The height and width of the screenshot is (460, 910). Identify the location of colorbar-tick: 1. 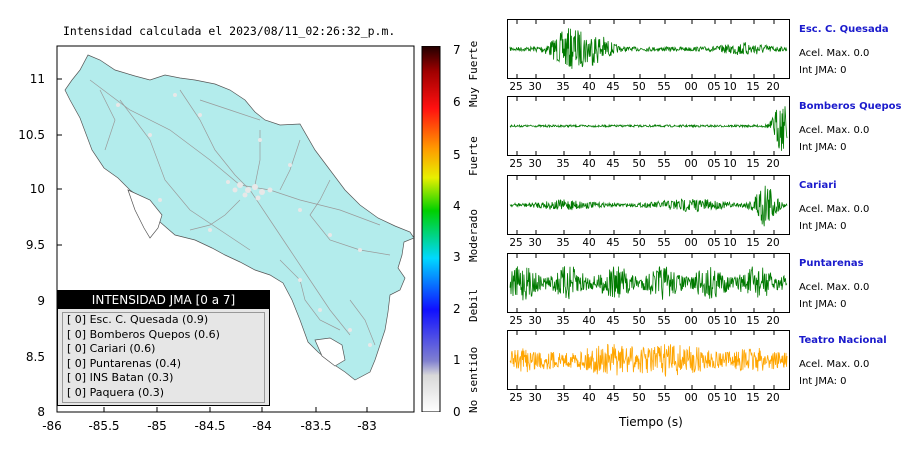
(457, 360).